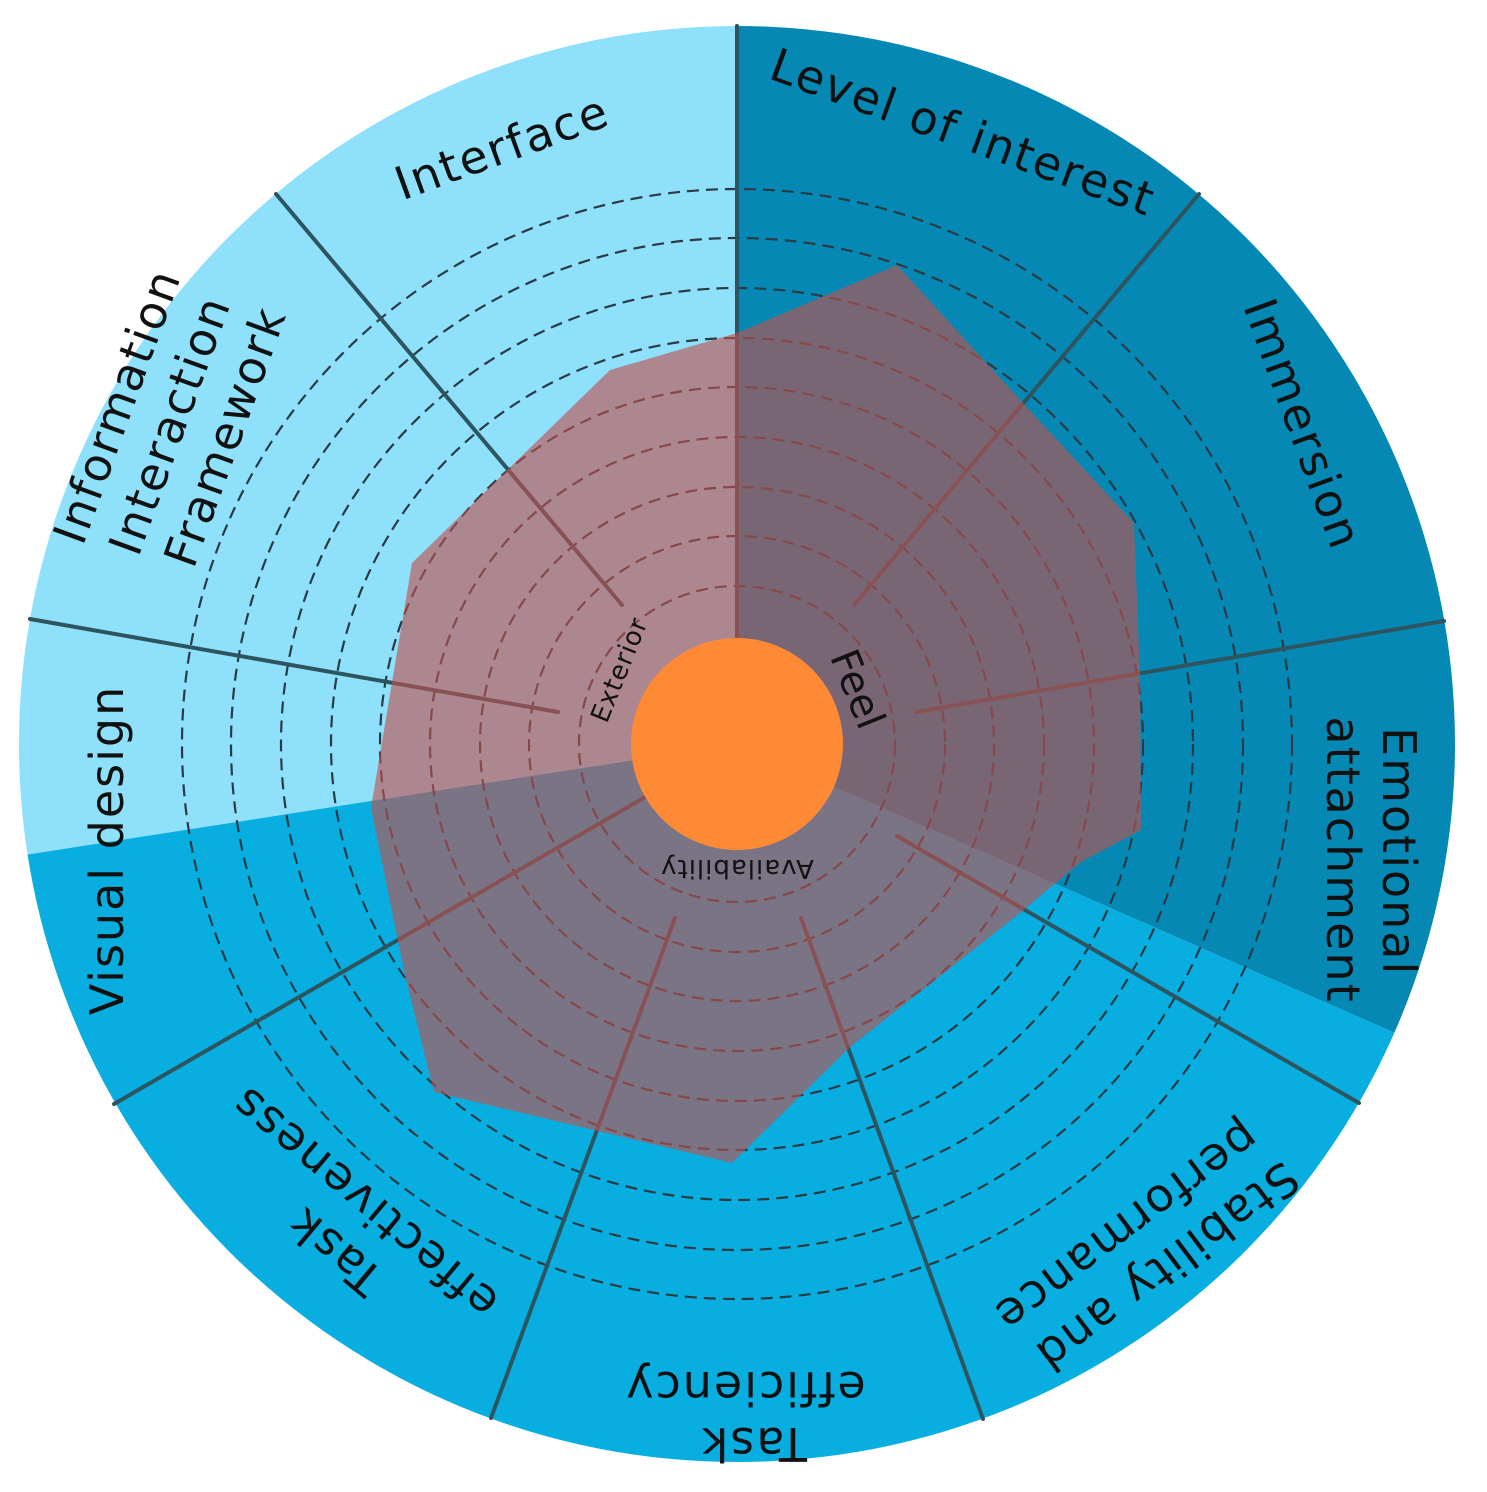 The height and width of the screenshot is (1492, 1487). Describe the element at coordinates (745, 1388) in the screenshot. I see `segment-label-task-efficiency-2: efficiency` at that location.